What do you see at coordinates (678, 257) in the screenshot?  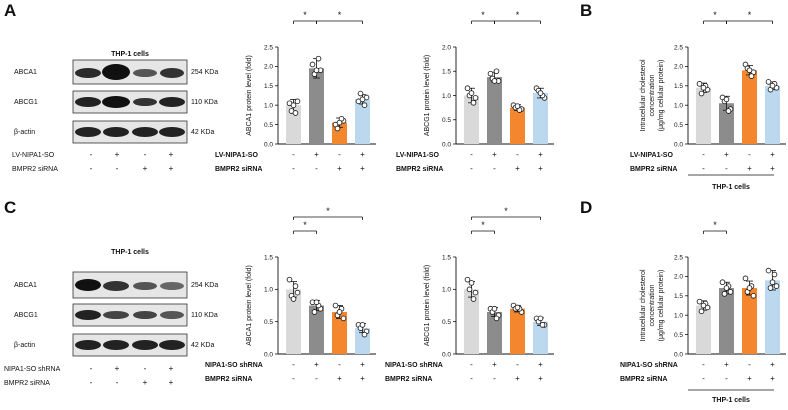 I see `y-tick-label: 2.5` at bounding box center [678, 257].